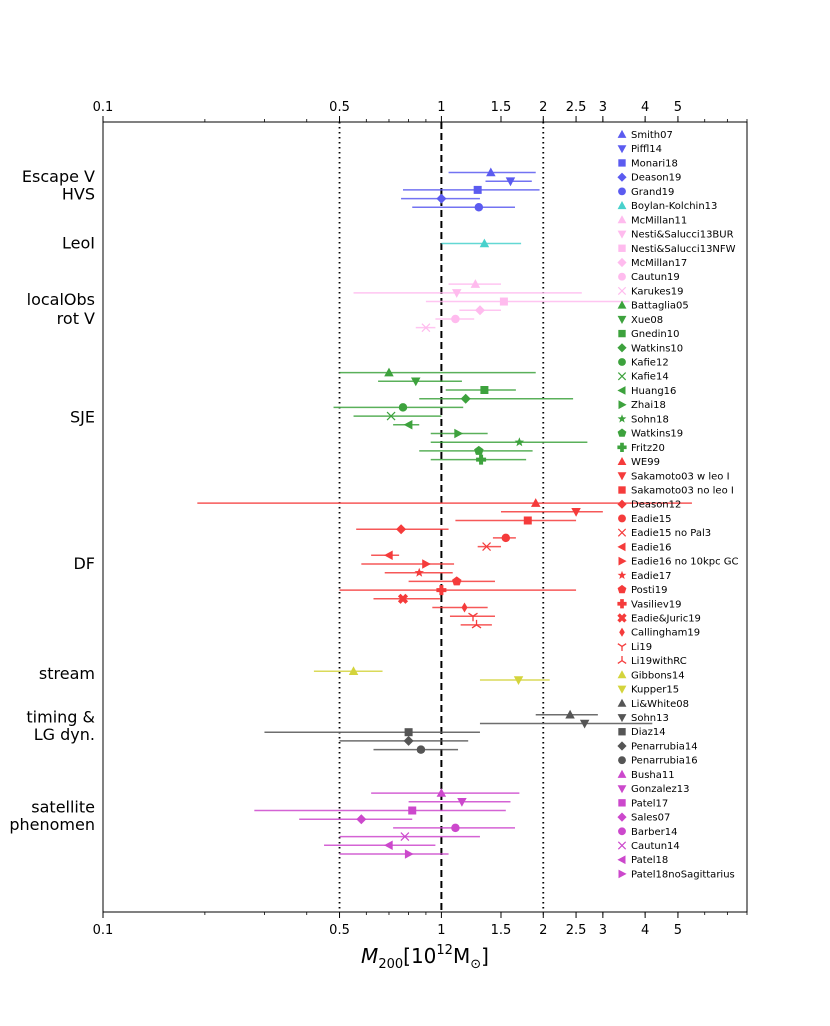  I want to click on legend-marker-kupper15, so click(622, 689).